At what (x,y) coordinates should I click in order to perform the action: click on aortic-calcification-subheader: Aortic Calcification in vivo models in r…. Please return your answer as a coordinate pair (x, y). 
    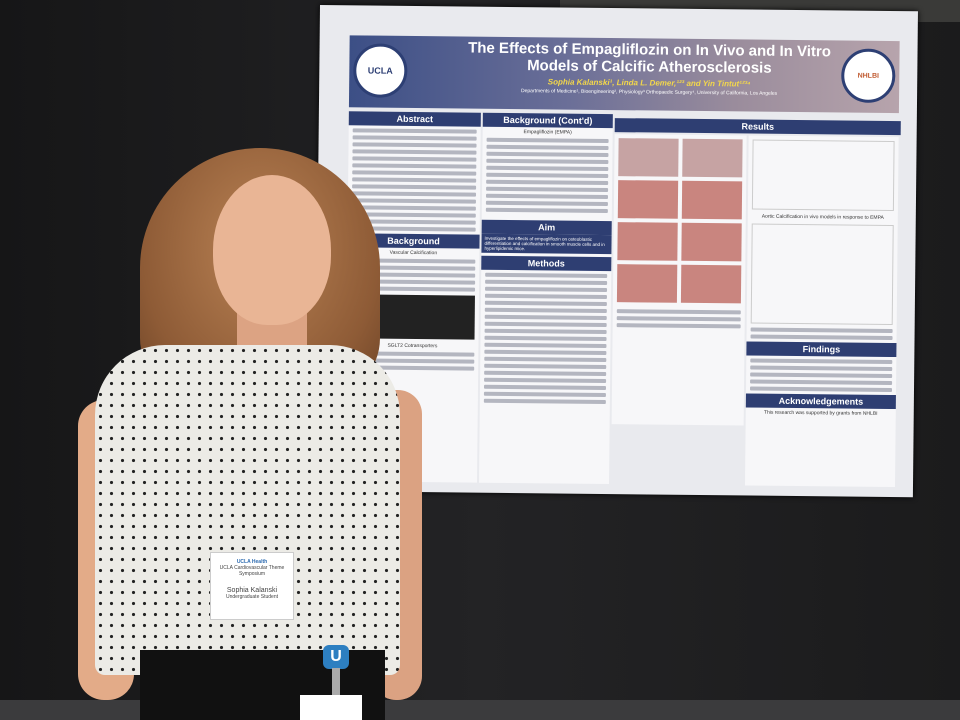
    Looking at the image, I should click on (822, 217).